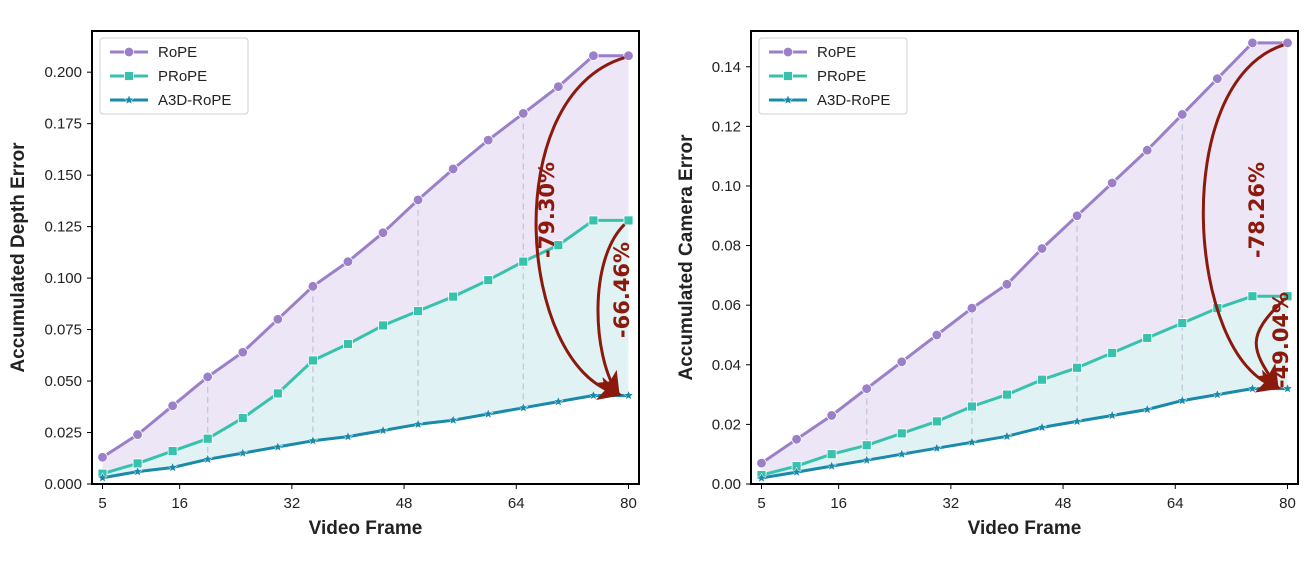 This screenshot has height=564, width=1315. Describe the element at coordinates (404, 503) in the screenshot. I see `x-tick-label: 48` at that location.